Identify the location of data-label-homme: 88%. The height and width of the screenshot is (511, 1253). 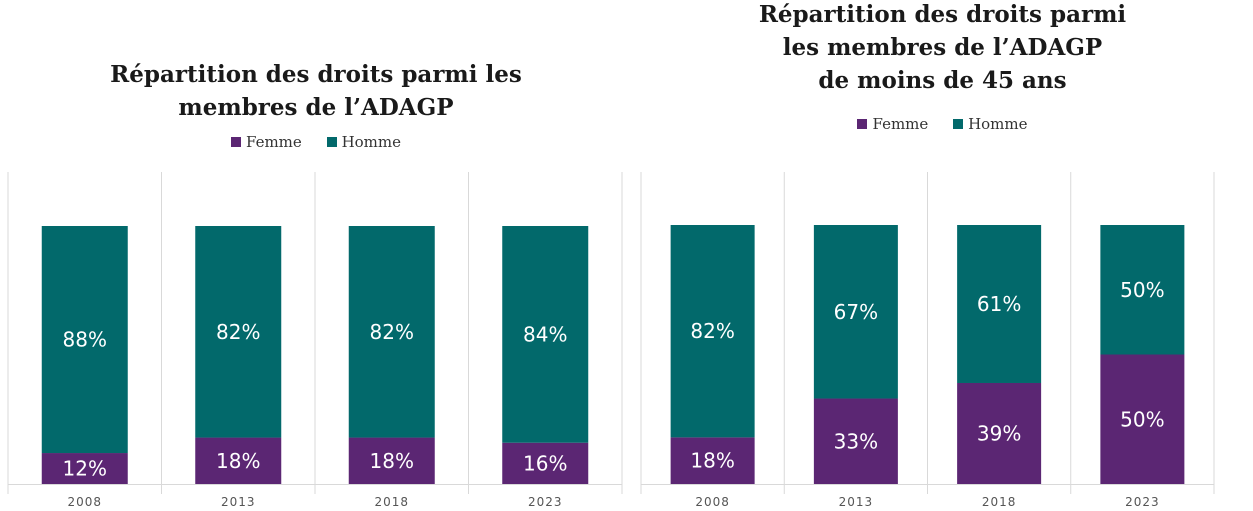
(85, 340).